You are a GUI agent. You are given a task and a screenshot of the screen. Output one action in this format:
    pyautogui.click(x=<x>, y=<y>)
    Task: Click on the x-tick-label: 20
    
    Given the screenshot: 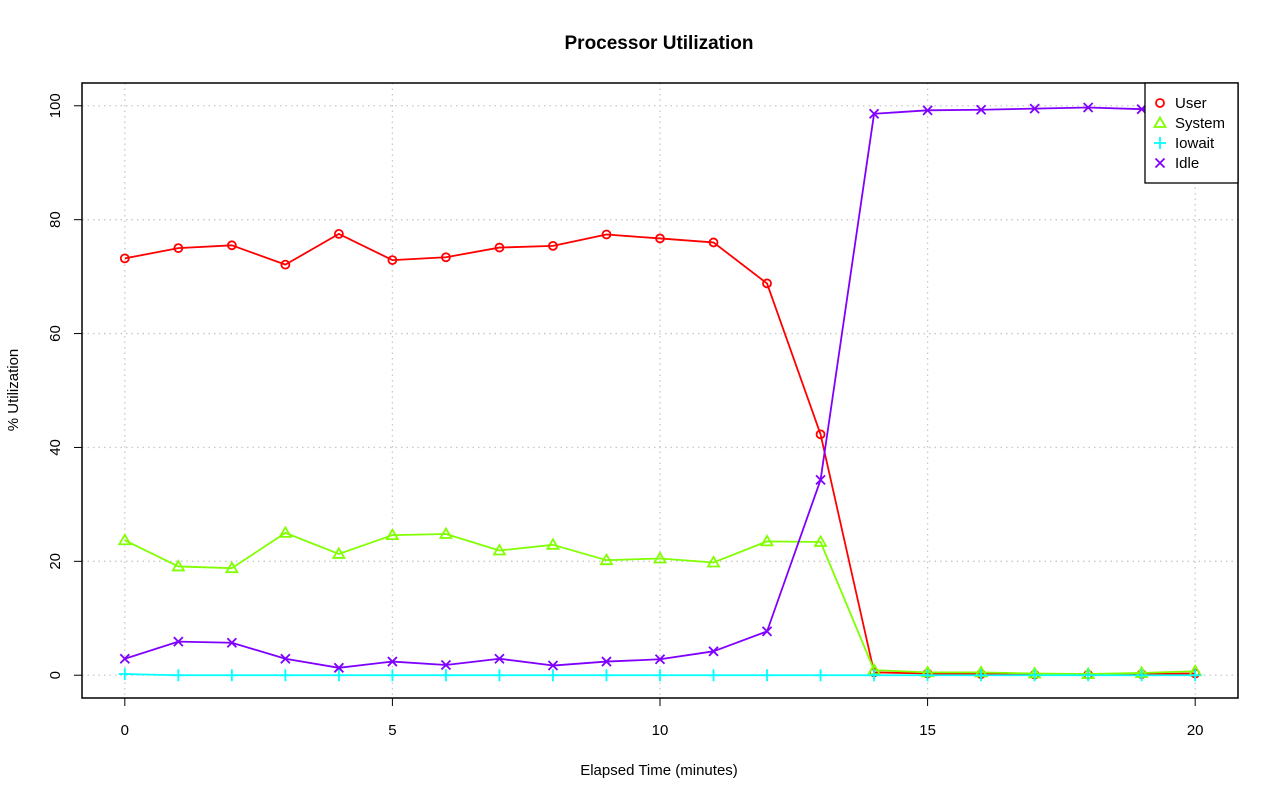 What is the action you would take?
    pyautogui.click(x=1195, y=730)
    